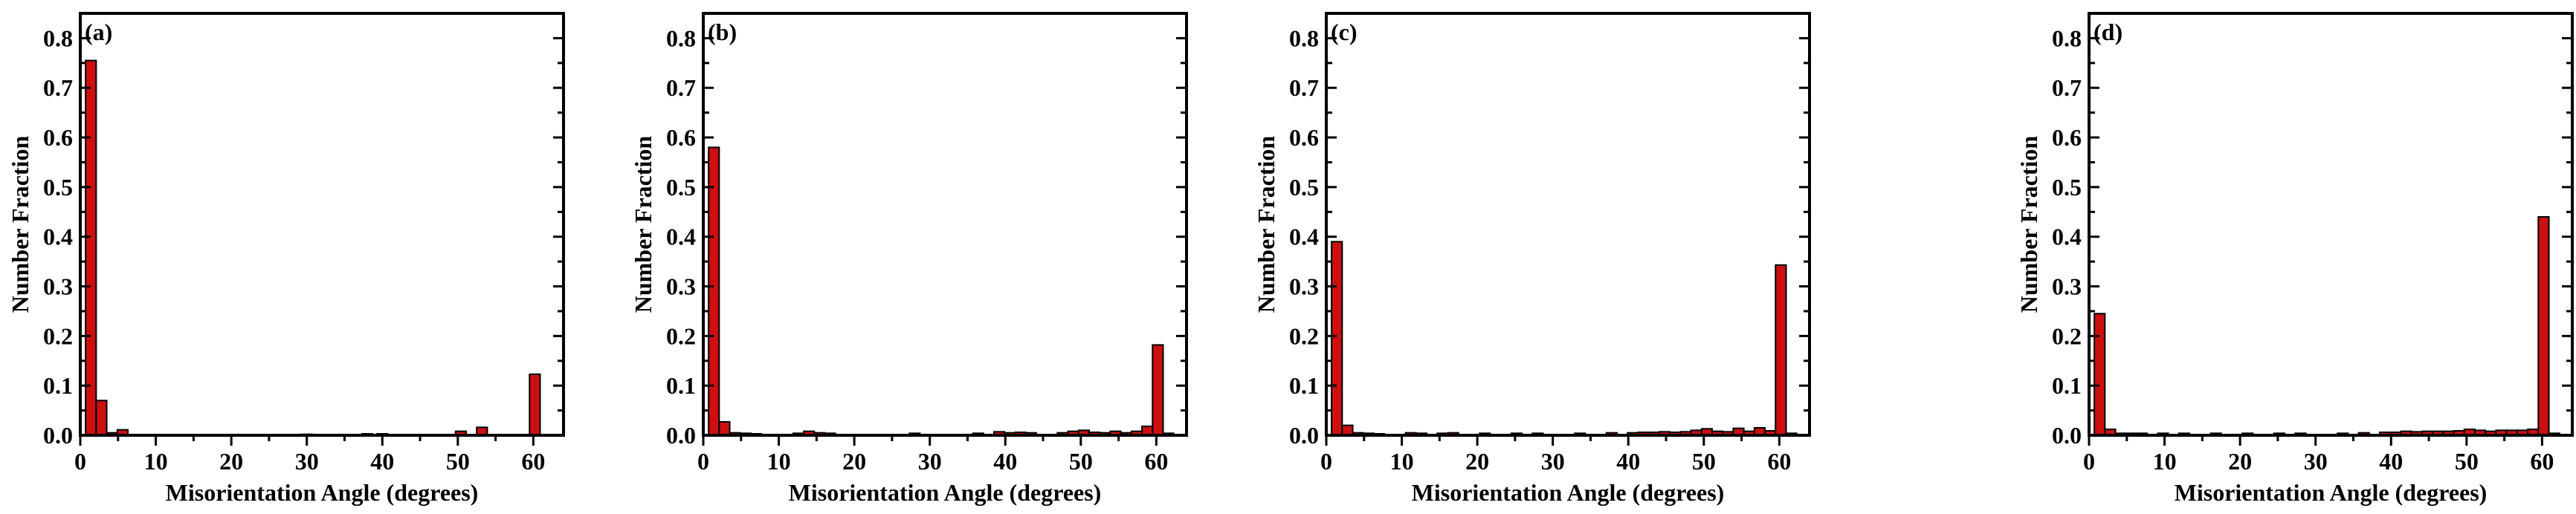 The width and height of the screenshot is (2576, 514). What do you see at coordinates (98, 32) in the screenshot?
I see `panel-label: (a)` at bounding box center [98, 32].